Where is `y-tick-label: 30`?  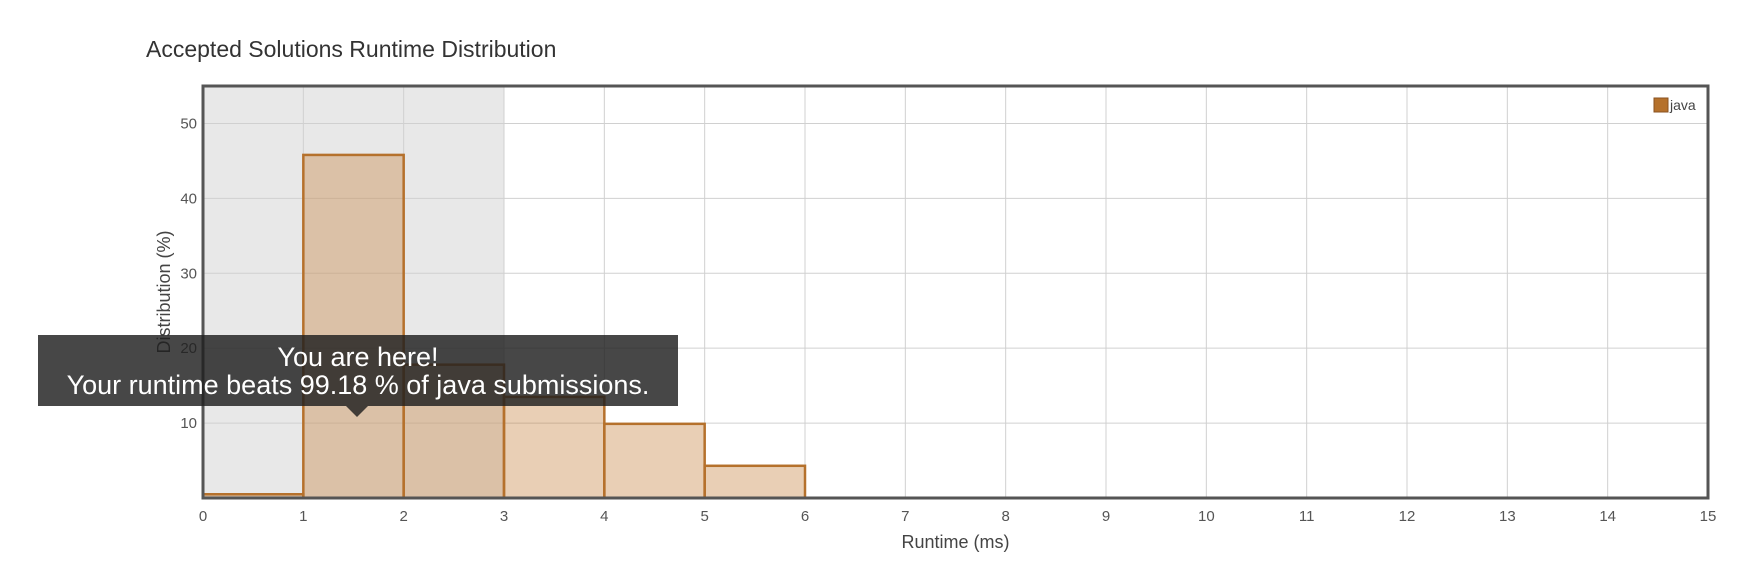 y-tick-label: 30 is located at coordinates (188, 273).